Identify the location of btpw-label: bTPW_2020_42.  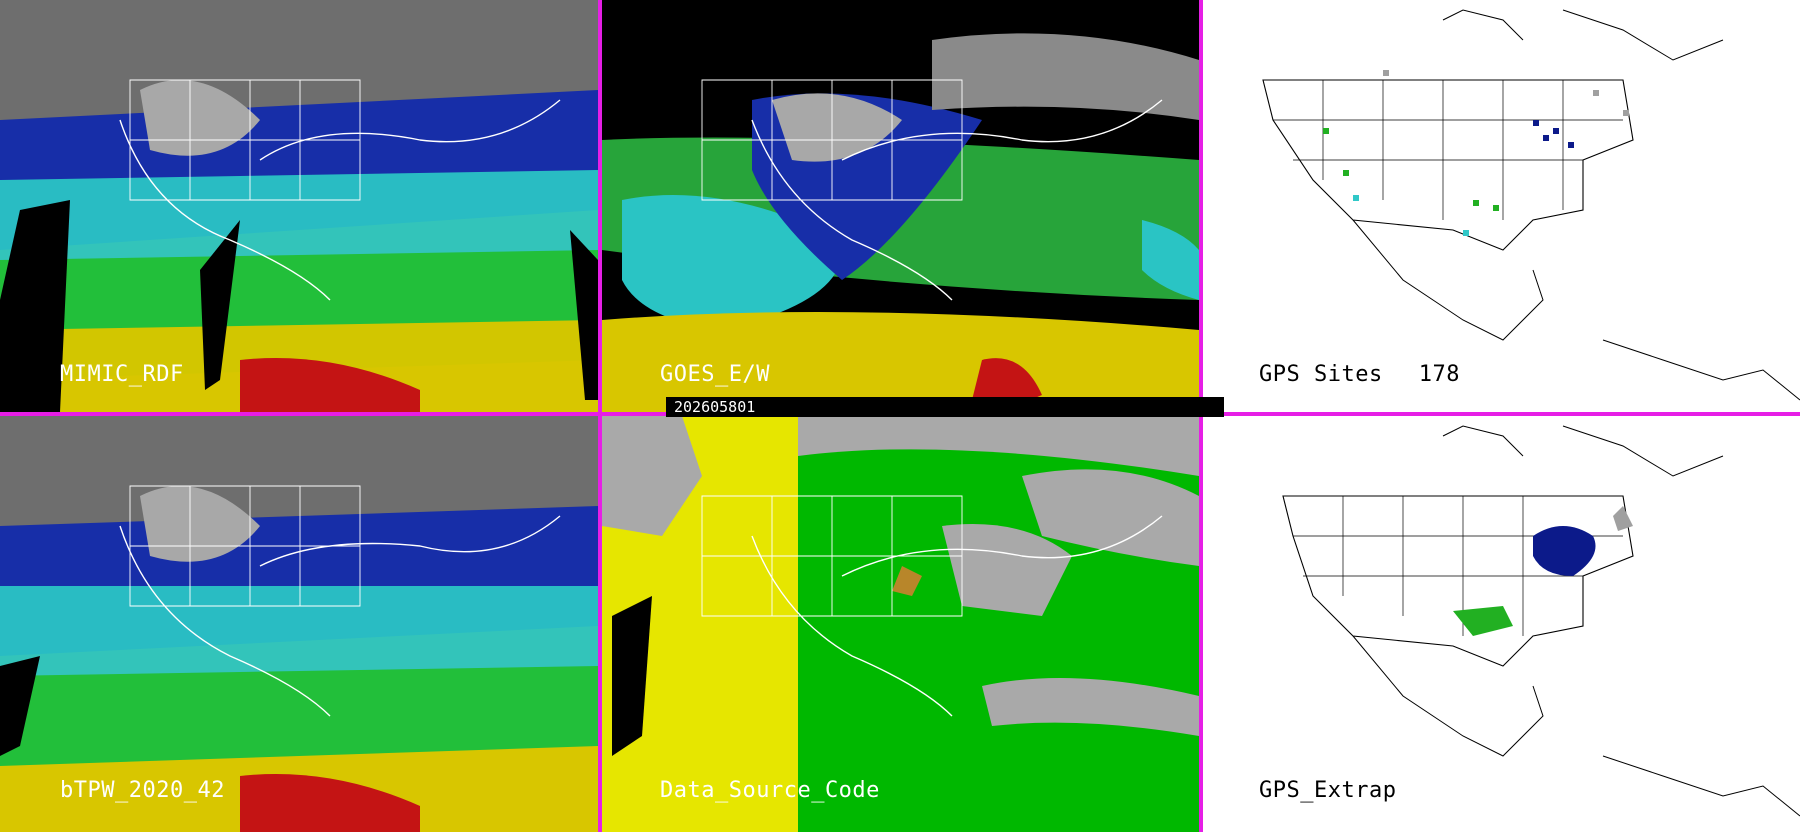
(142, 790).